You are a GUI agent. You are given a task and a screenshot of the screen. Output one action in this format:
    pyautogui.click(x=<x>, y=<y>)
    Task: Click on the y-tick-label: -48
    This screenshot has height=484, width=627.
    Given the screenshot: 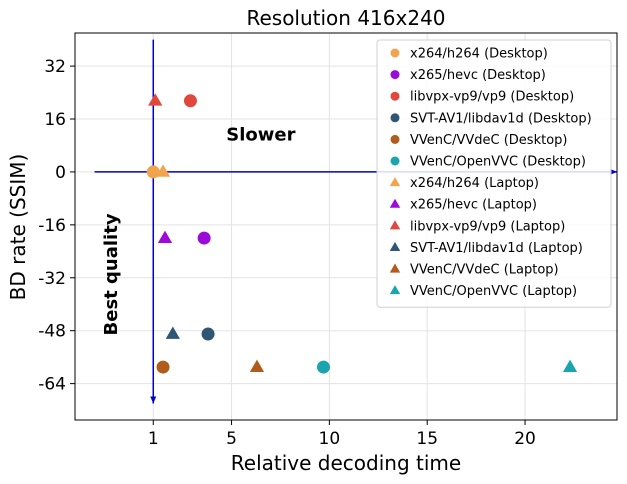 What is the action you would take?
    pyautogui.click(x=52, y=332)
    